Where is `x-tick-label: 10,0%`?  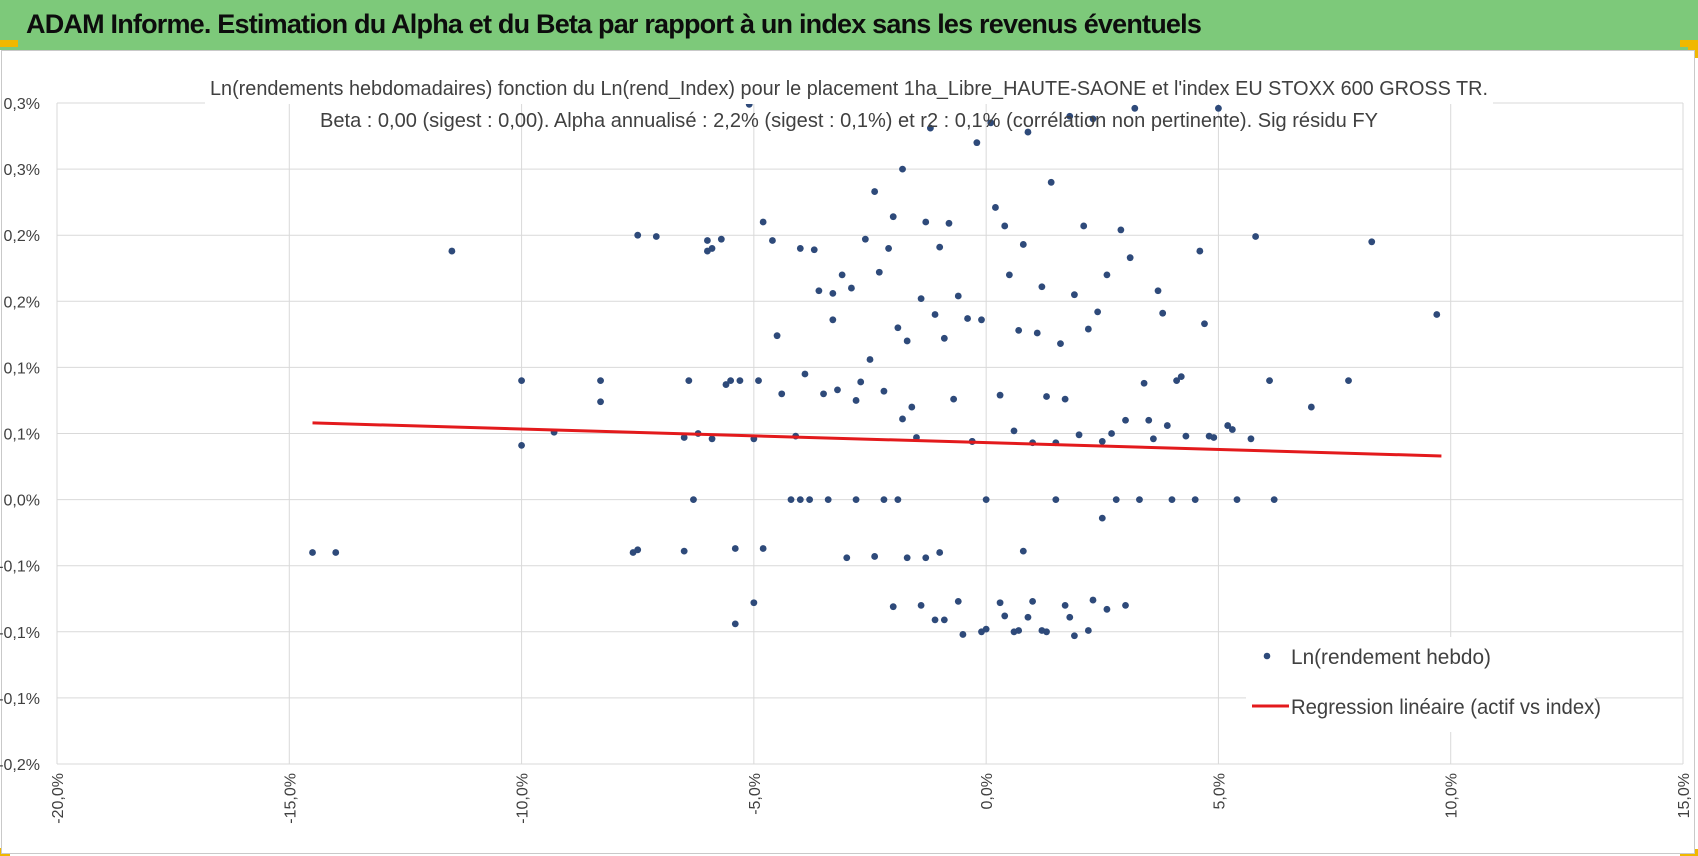
x-tick-label: 10,0% is located at coordinates (1452, 795).